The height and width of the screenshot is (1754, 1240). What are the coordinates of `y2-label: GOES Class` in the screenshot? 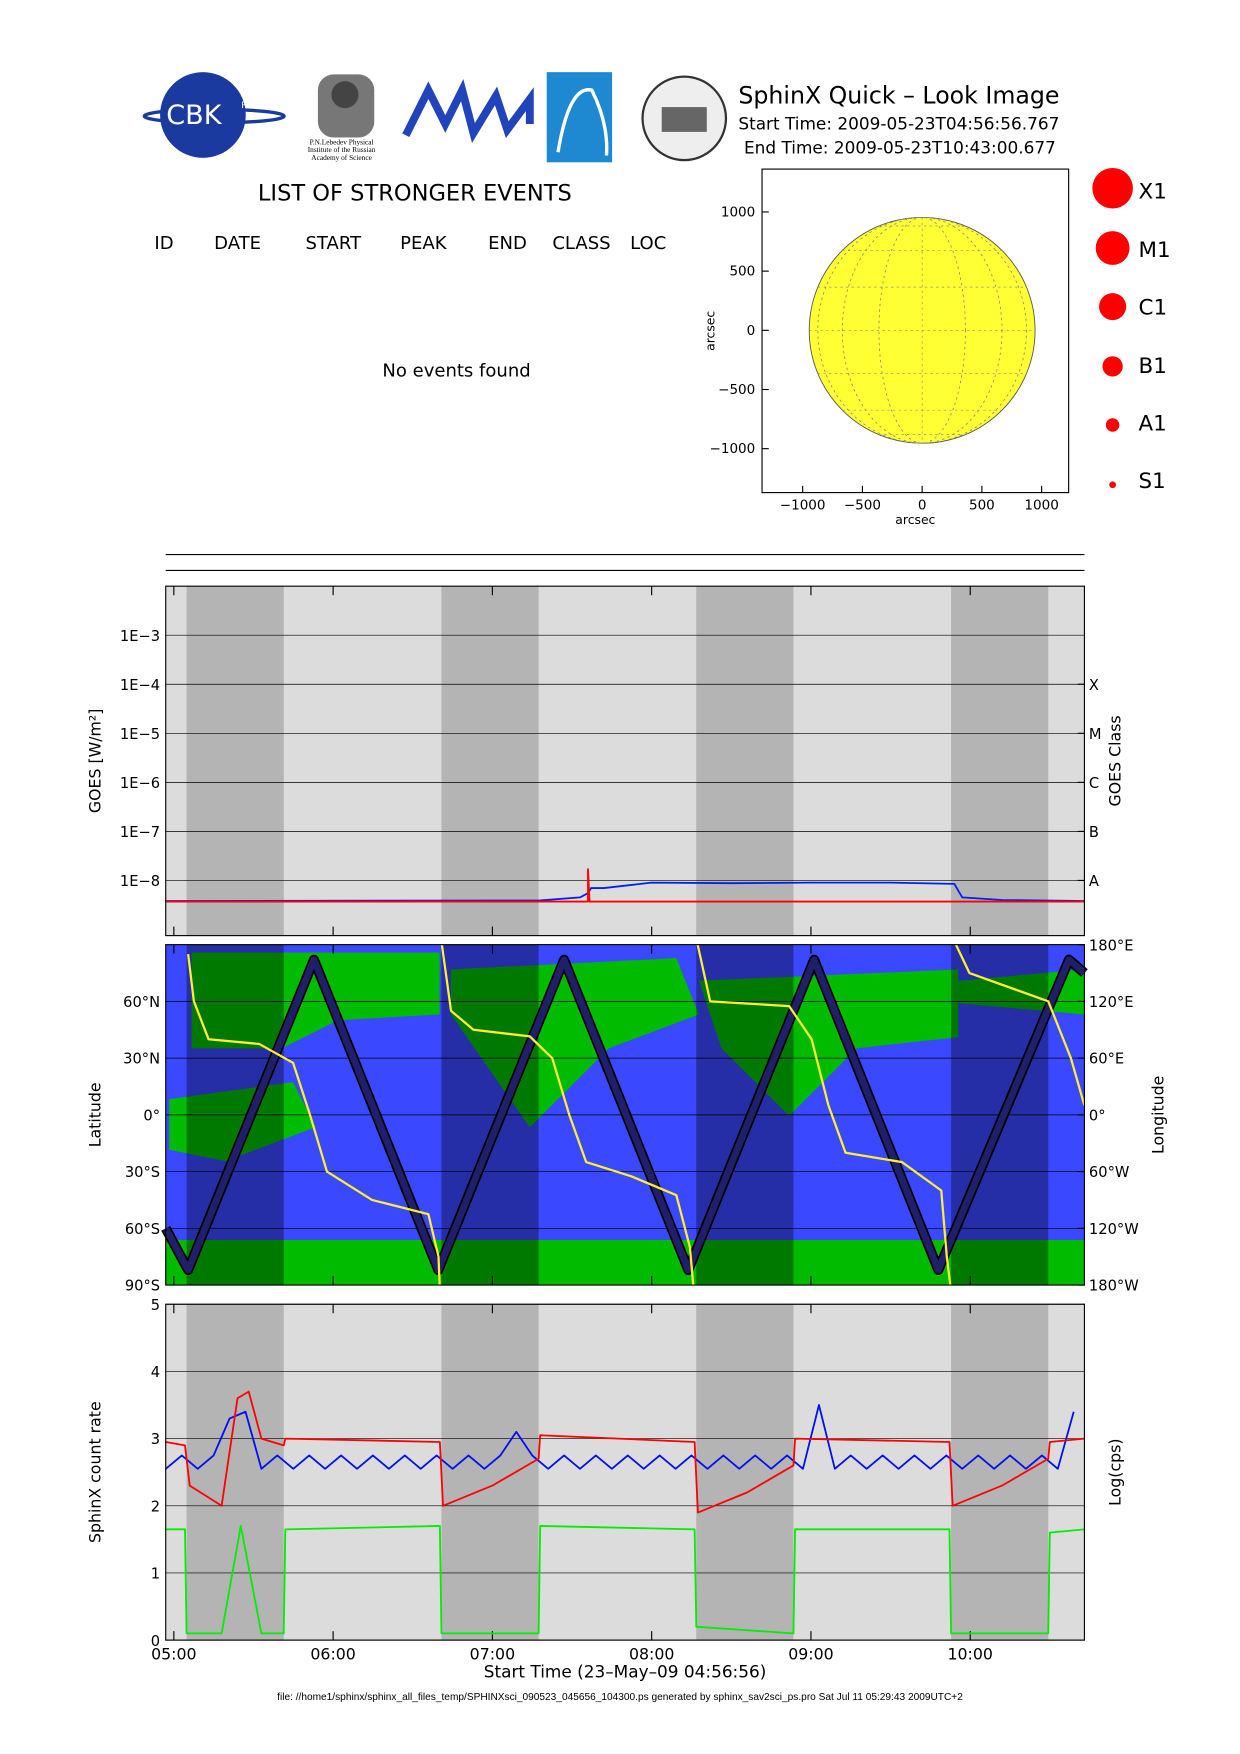 It's located at (1114, 760).